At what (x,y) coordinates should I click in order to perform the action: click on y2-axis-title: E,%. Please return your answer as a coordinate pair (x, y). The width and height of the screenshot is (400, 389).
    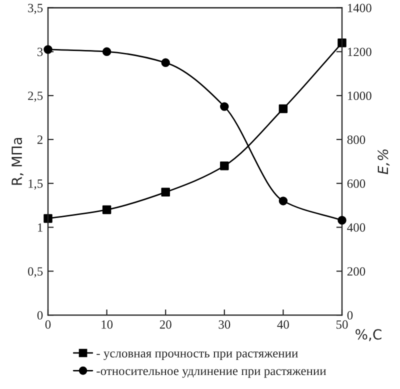
    Looking at the image, I should click on (384, 162).